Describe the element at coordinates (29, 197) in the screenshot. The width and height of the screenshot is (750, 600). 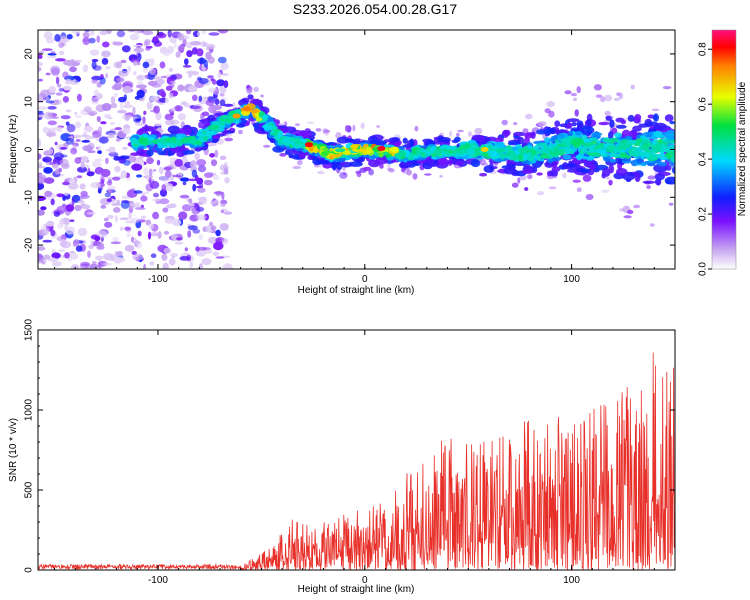
I see `y-tick-label: -10` at that location.